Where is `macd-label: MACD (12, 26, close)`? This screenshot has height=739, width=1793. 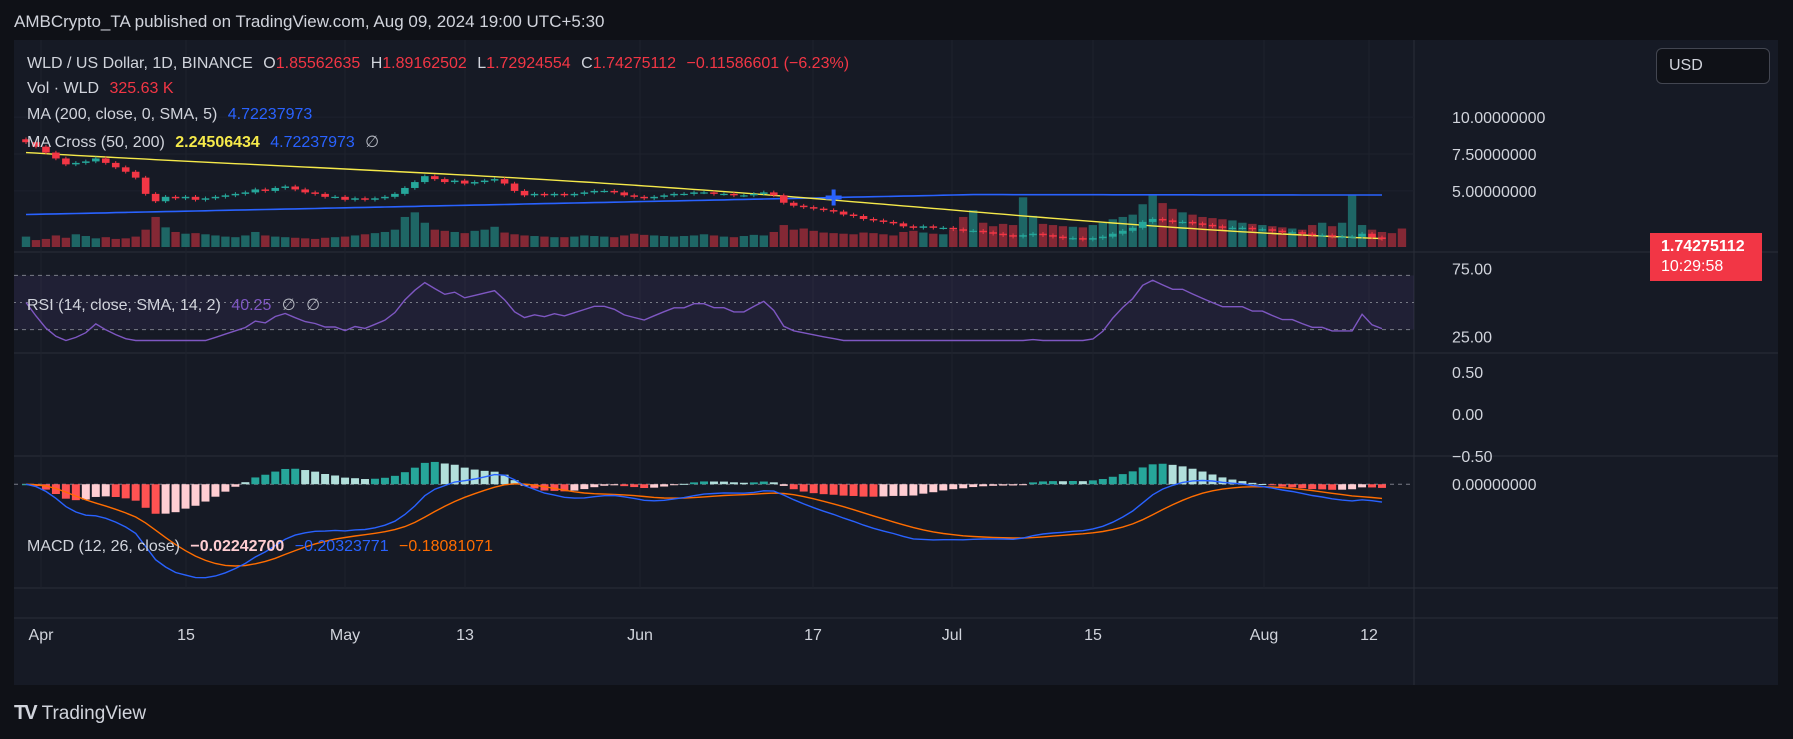
macd-label: MACD (12, 26, close) is located at coordinates (103, 546).